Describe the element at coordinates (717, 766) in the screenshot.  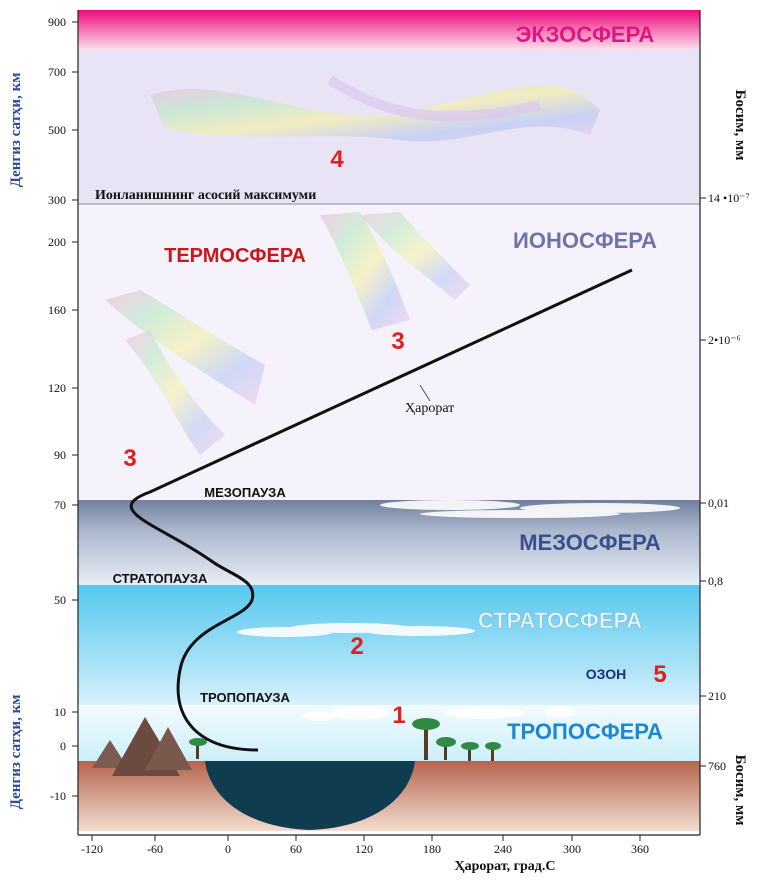
I see `right-tick-label: 760` at that location.